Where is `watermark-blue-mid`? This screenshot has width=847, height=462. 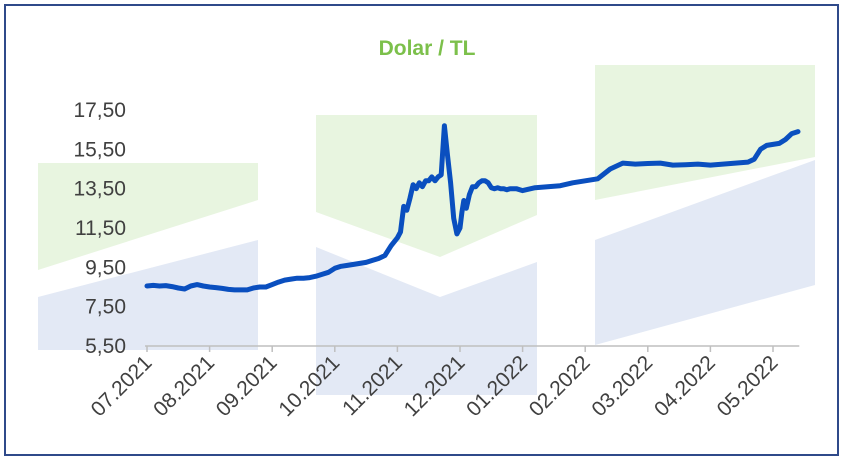
watermark-blue-mid is located at coordinates (426, 321).